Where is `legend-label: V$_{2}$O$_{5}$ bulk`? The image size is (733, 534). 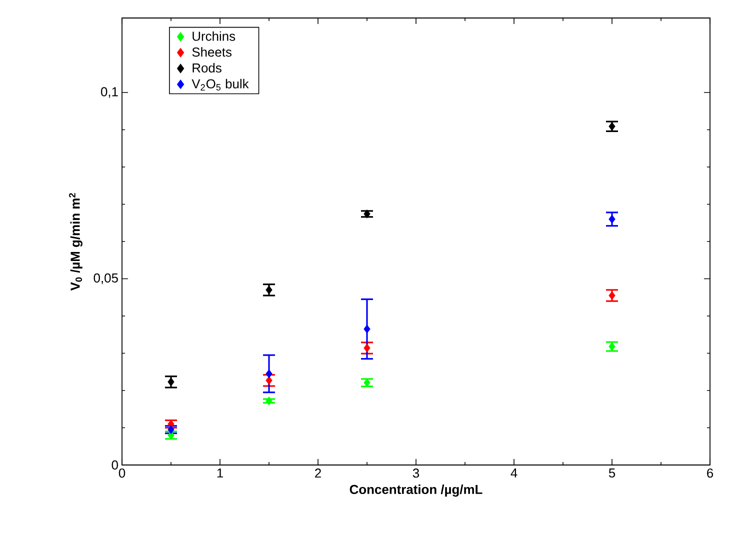 legend-label: V$_{2}$O$_{5}$ bulk is located at coordinates (220, 84).